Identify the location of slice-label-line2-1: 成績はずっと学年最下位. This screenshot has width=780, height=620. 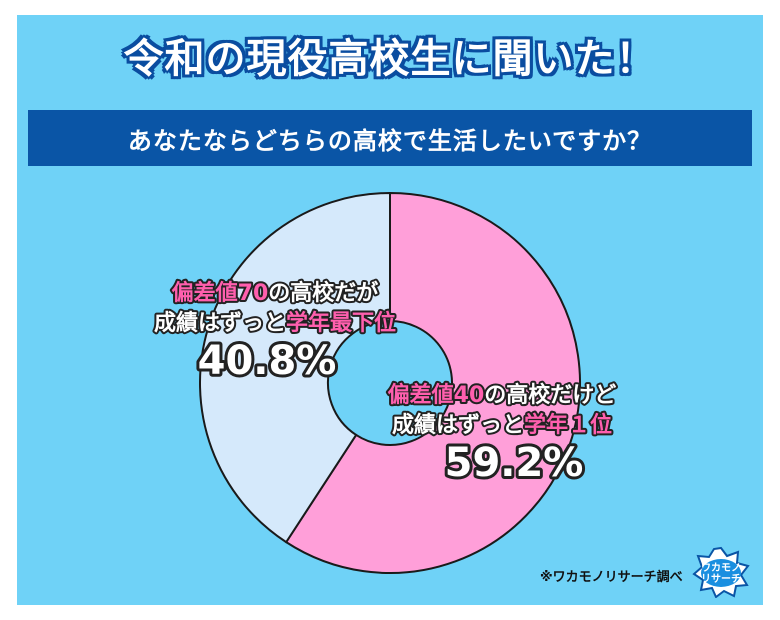
(275, 323).